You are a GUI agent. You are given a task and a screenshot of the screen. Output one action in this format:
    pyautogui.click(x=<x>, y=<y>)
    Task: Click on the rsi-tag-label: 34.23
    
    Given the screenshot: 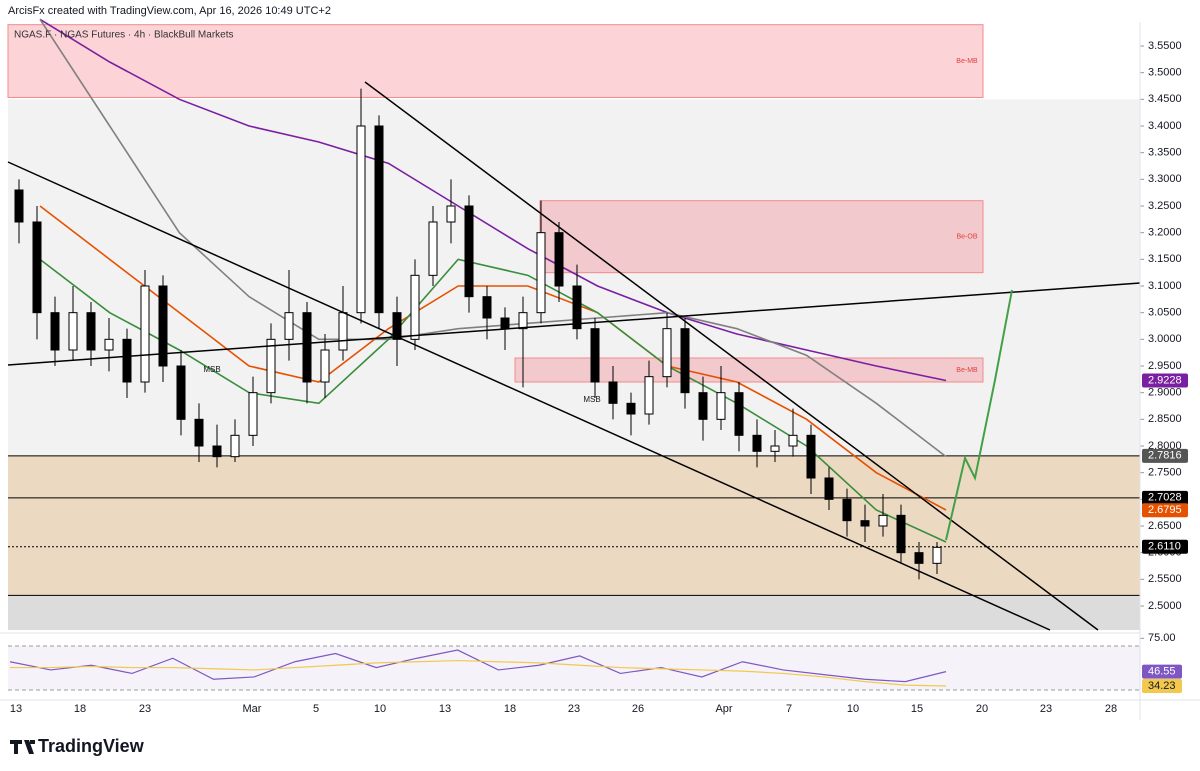 What is the action you would take?
    pyautogui.click(x=1162, y=686)
    